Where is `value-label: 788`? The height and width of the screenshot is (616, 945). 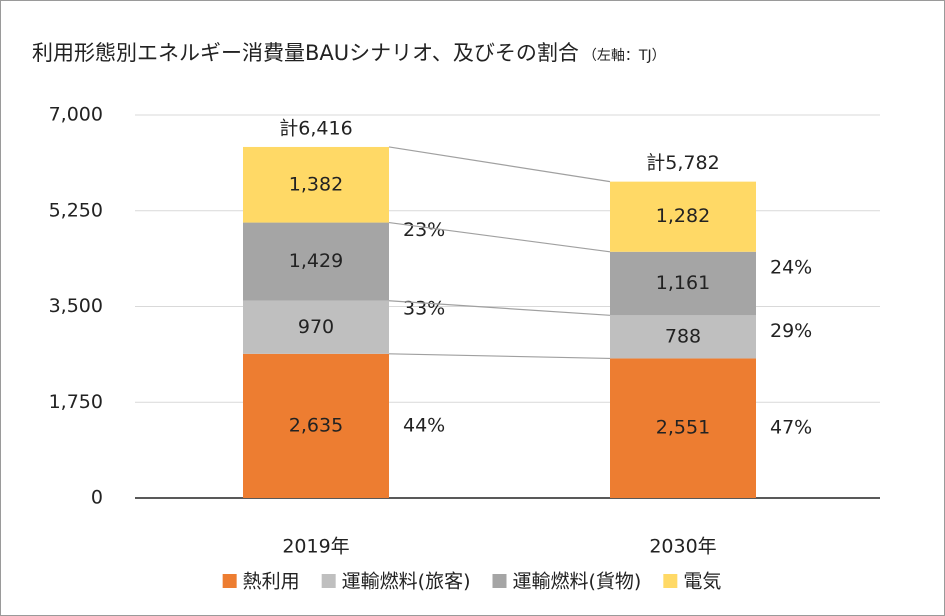 value-label: 788 is located at coordinates (683, 336).